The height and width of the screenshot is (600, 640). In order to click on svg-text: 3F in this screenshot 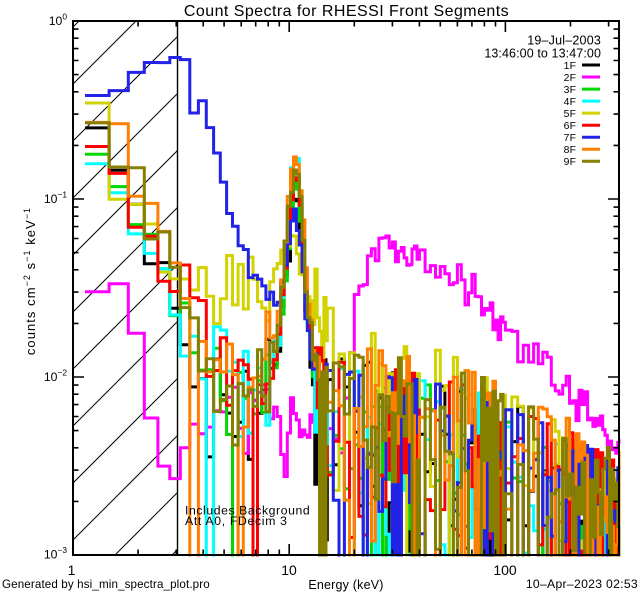, I will do `click(570, 90)`.